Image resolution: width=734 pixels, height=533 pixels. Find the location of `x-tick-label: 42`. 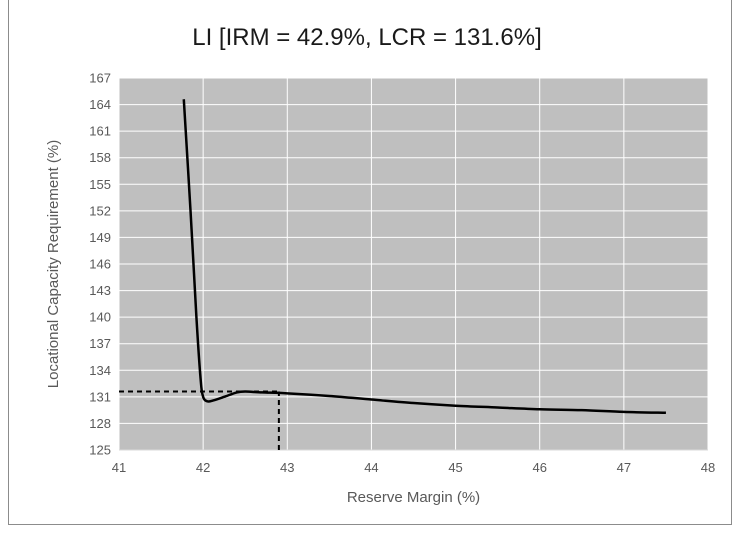

x-tick-label: 42 is located at coordinates (203, 467).